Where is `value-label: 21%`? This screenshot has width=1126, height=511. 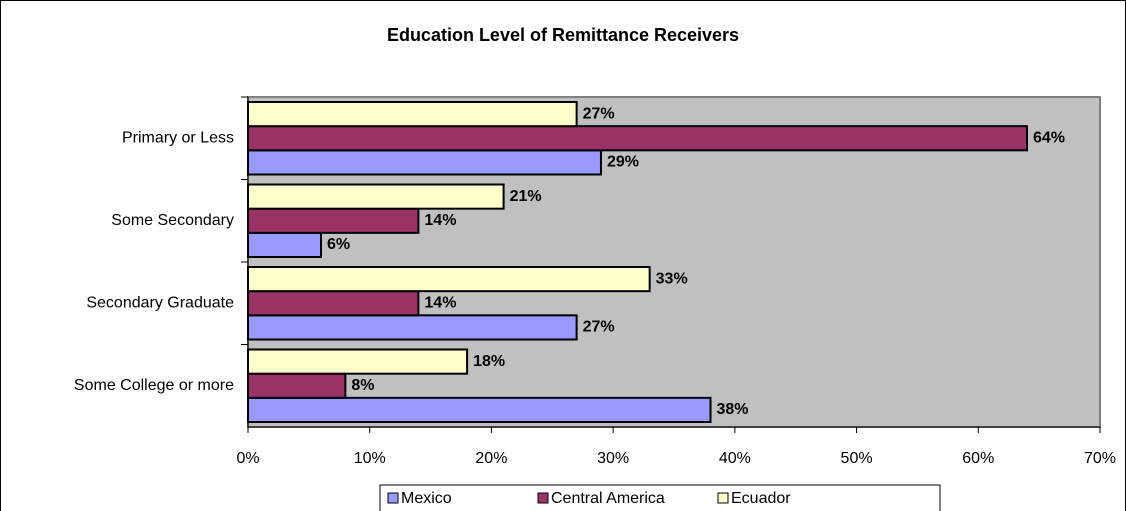
value-label: 21% is located at coordinates (526, 196).